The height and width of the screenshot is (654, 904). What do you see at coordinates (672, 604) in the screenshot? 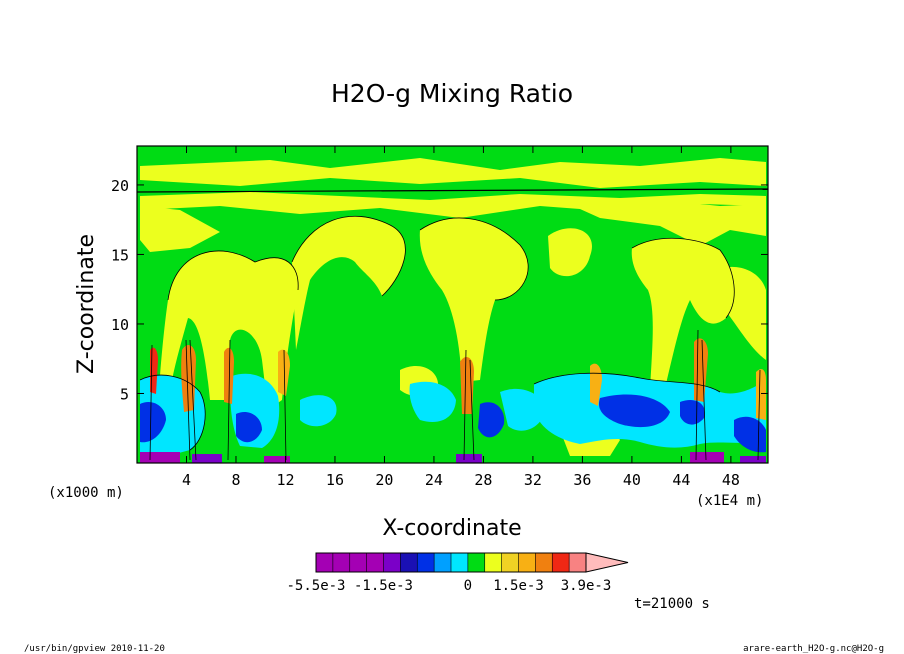
I see `time-label: t=21000 s` at bounding box center [672, 604].